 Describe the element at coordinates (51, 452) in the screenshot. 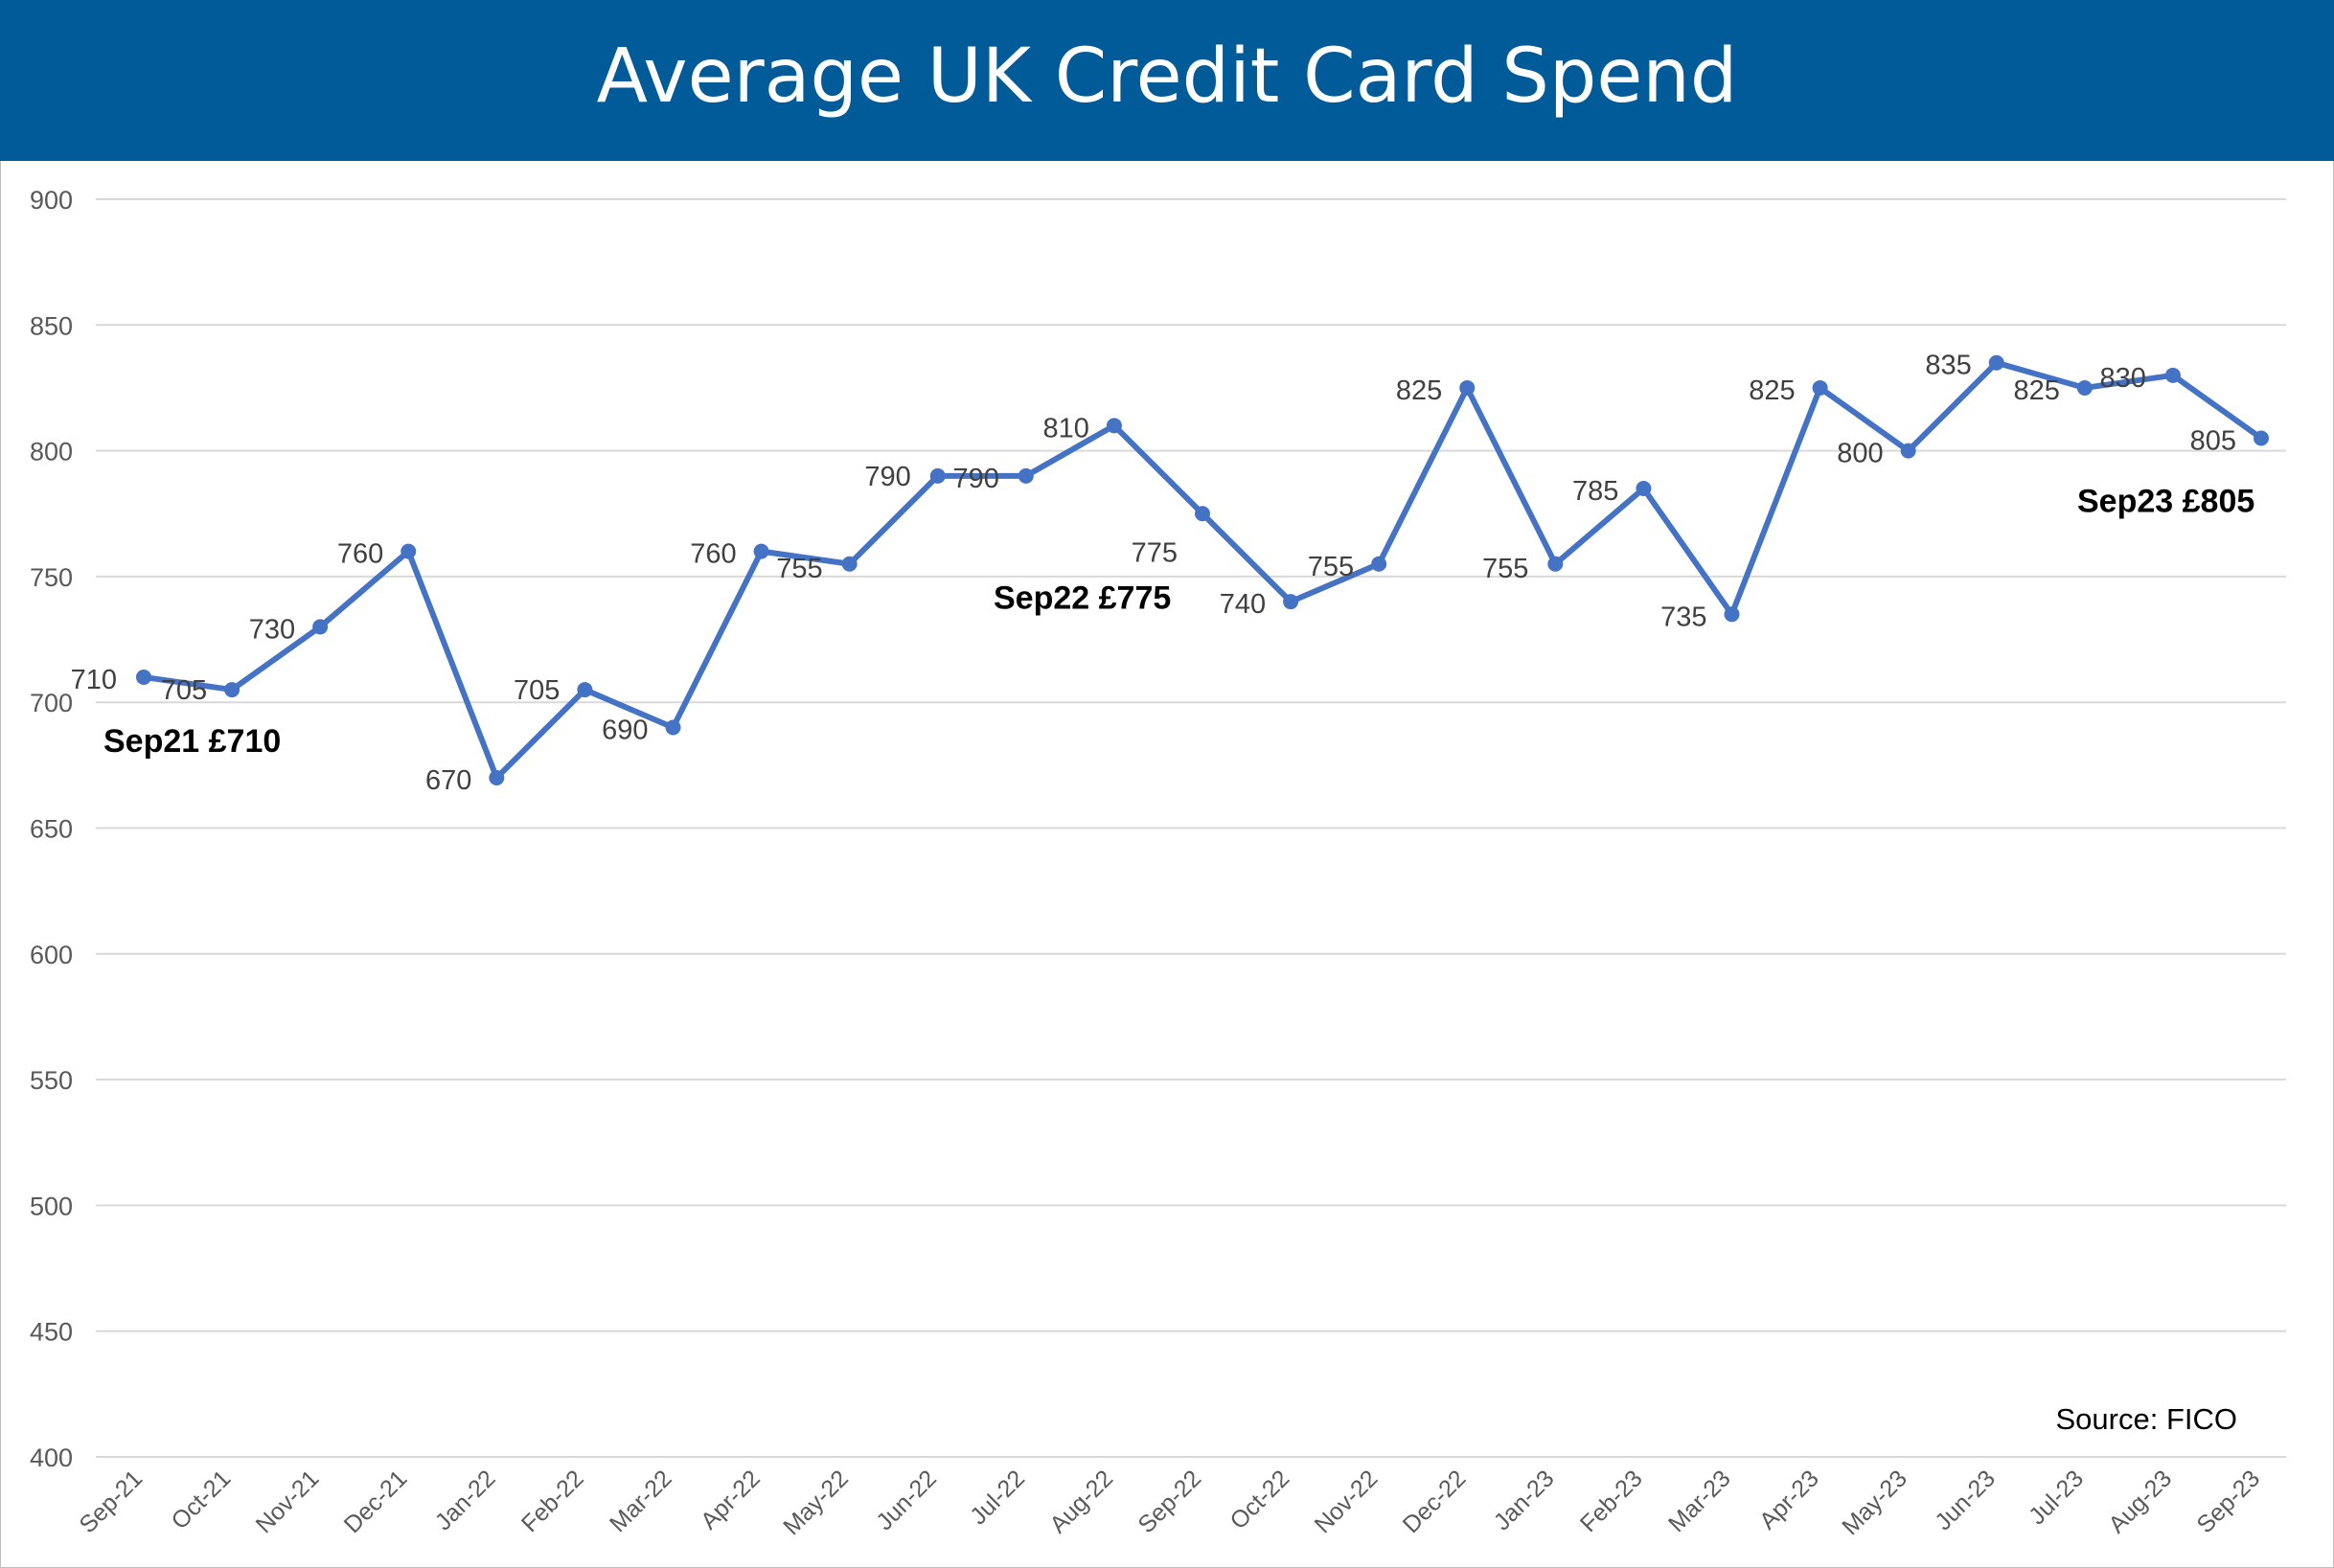

I see `y-tick-label: 800` at that location.